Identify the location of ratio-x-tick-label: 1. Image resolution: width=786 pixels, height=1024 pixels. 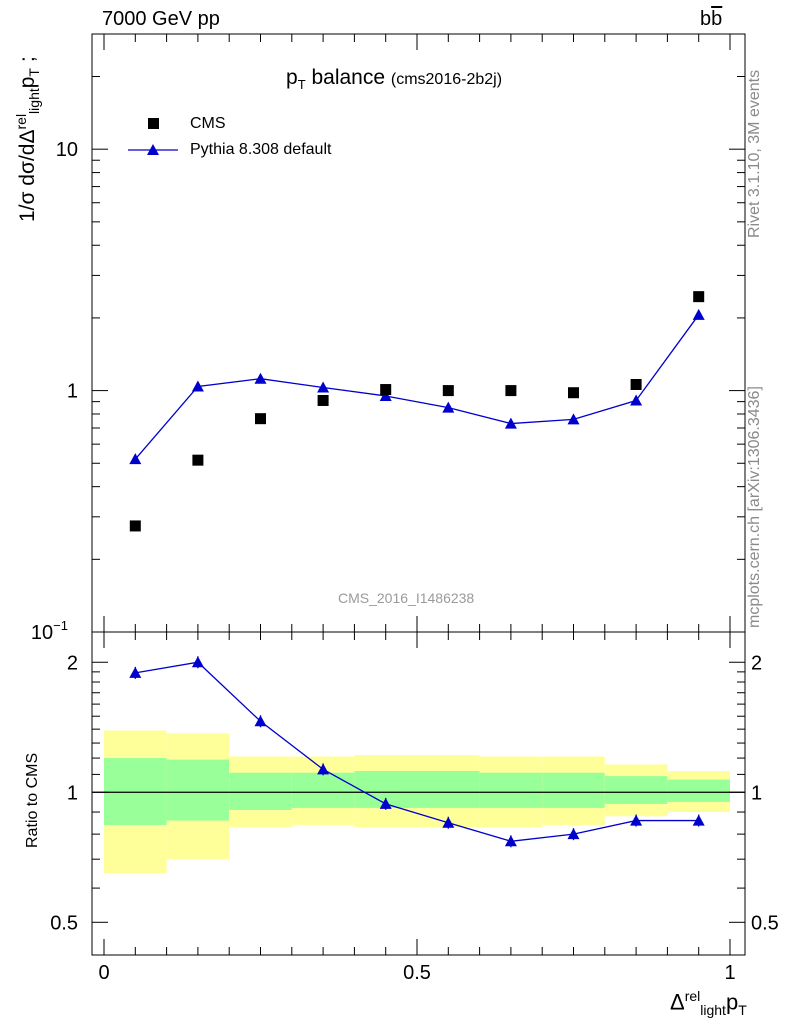
(729, 973).